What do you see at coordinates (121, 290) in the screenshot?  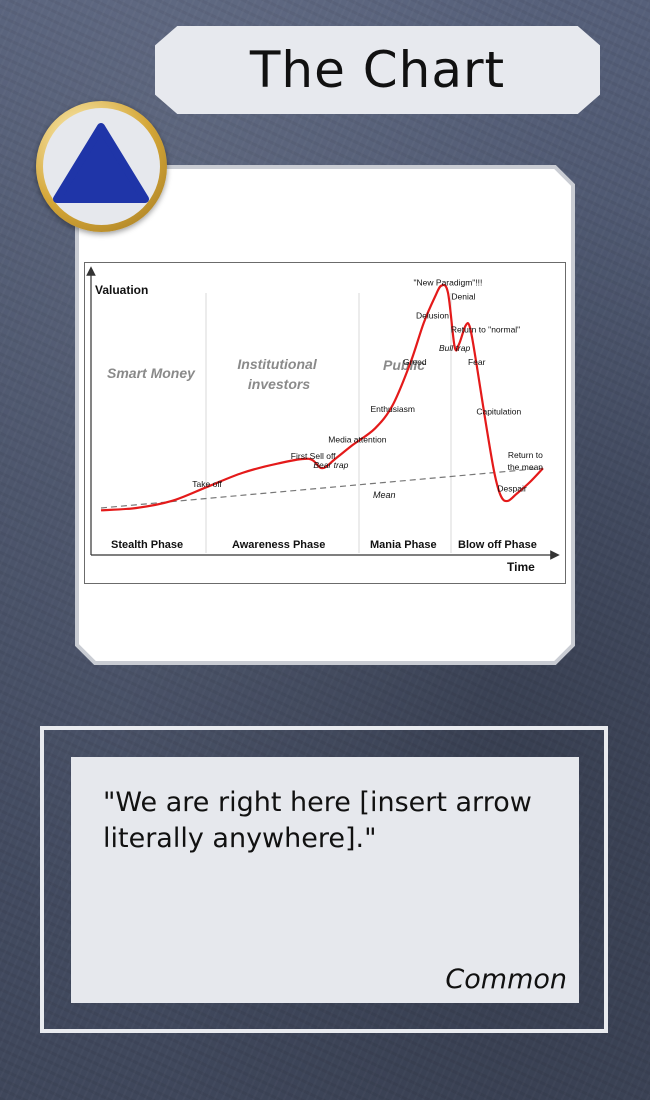 I see `y-axis-label: Valuation` at bounding box center [121, 290].